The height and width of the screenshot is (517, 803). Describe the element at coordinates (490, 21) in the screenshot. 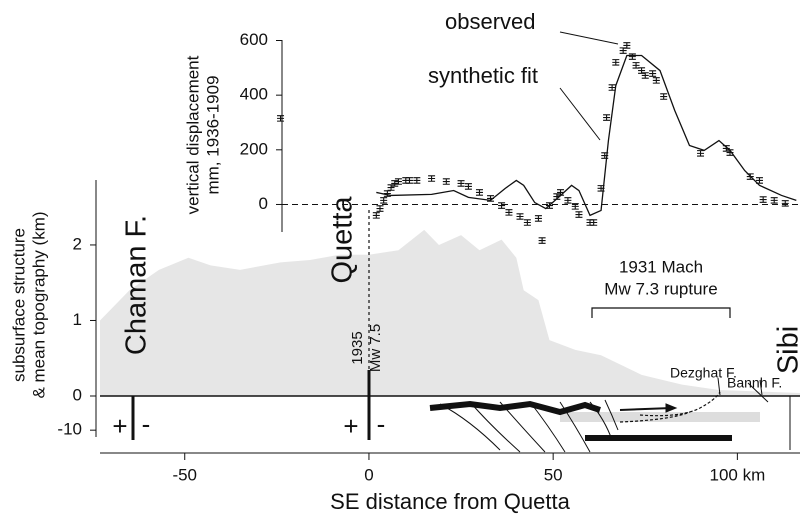

I see `legend-label: observed` at that location.